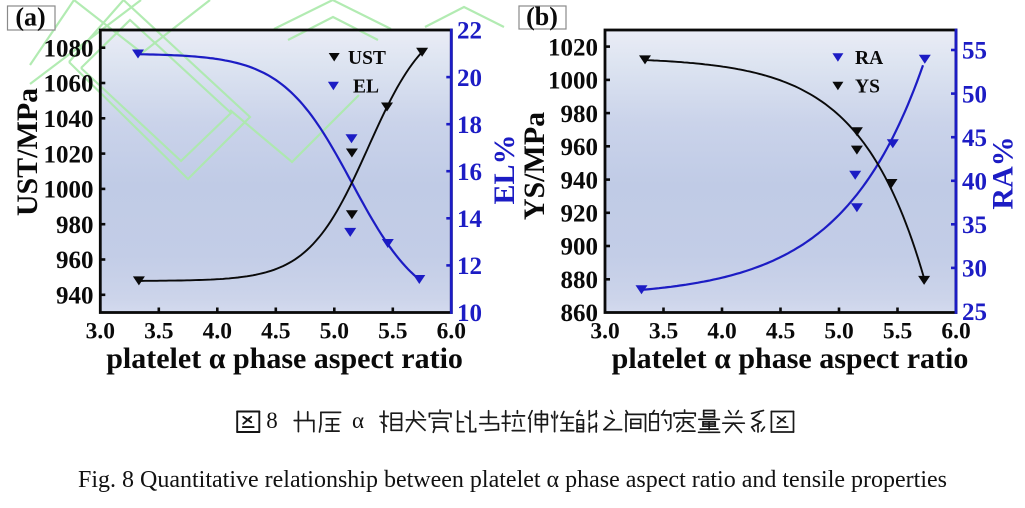  Describe the element at coordinates (69, 84) in the screenshot. I see `svg-text: 1060` at that location.